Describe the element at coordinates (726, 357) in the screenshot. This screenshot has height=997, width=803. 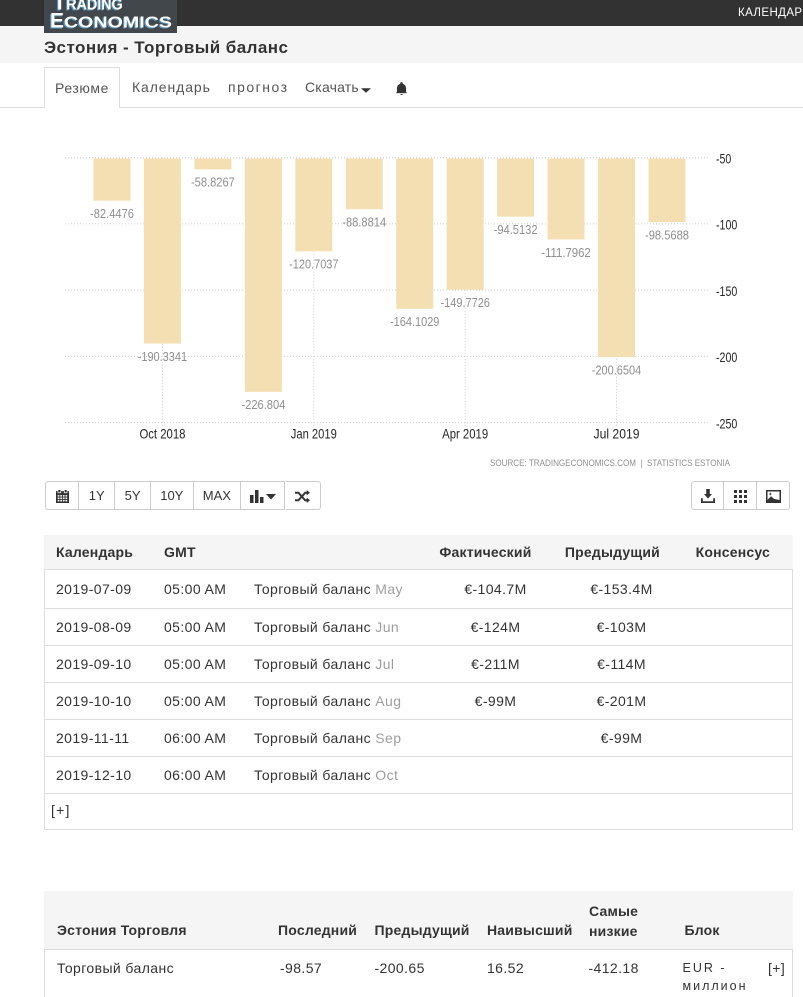
I see `svg-text: -200` at that location.